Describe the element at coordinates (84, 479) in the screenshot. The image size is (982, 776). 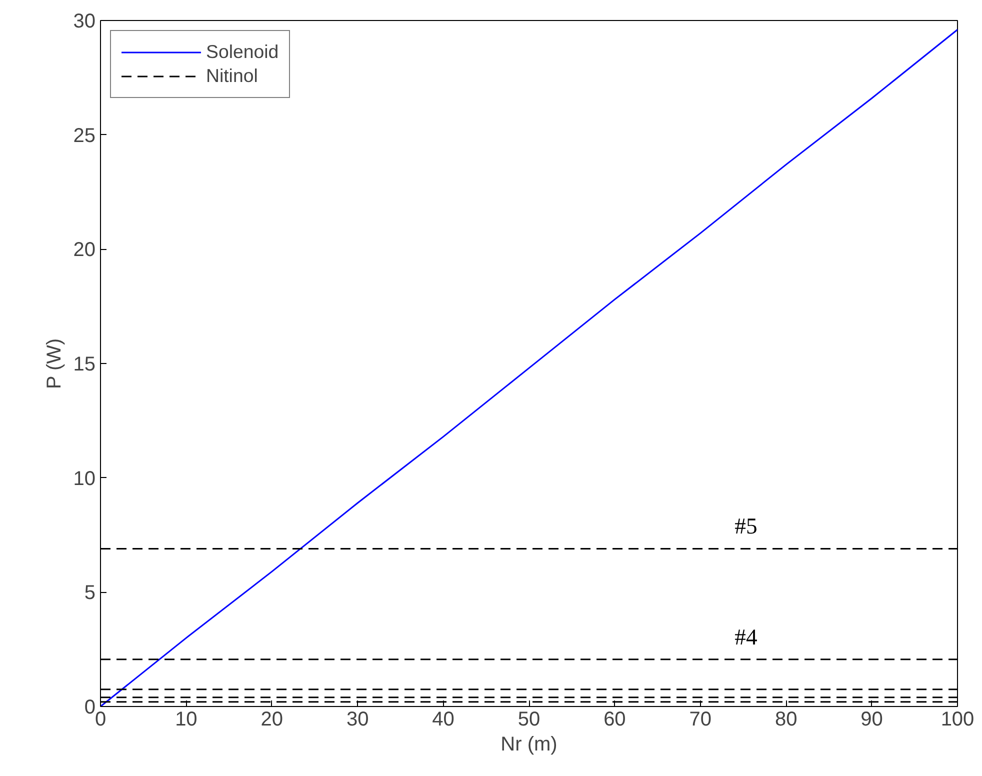
I see `y-tick-label: 10` at that location.